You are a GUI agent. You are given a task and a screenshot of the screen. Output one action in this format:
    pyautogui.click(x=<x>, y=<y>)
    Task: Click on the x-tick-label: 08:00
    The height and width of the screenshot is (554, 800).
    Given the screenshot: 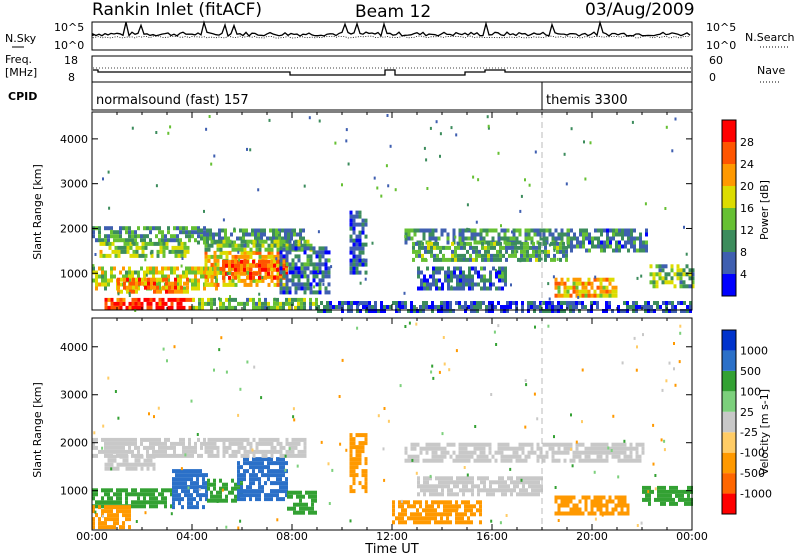 What is the action you would take?
    pyautogui.click(x=292, y=536)
    